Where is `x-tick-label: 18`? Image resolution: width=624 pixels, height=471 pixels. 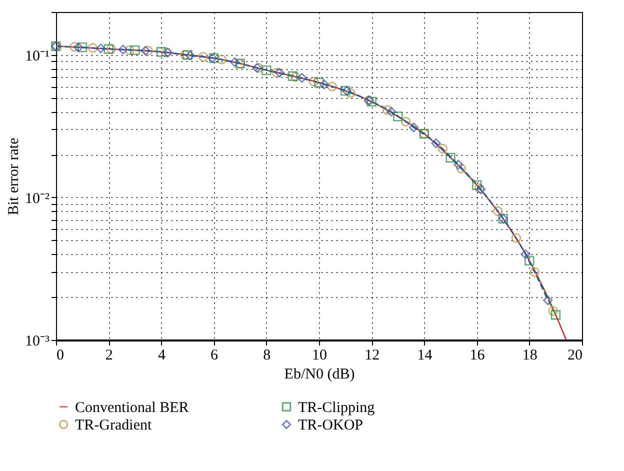
x-tick-label: 18 is located at coordinates (530, 356).